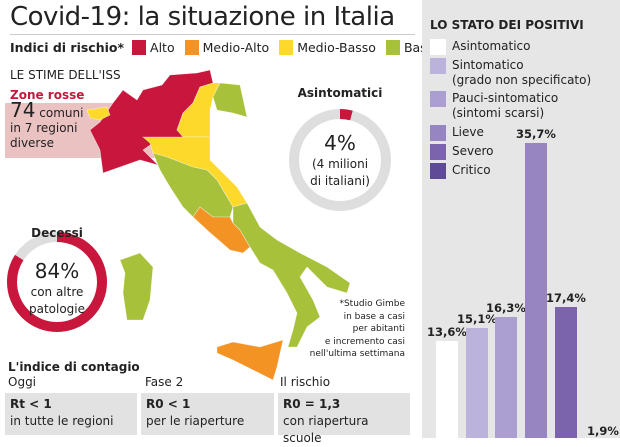  What do you see at coordinates (57, 309) in the screenshot?
I see `decessi-line2: patologie` at bounding box center [57, 309].